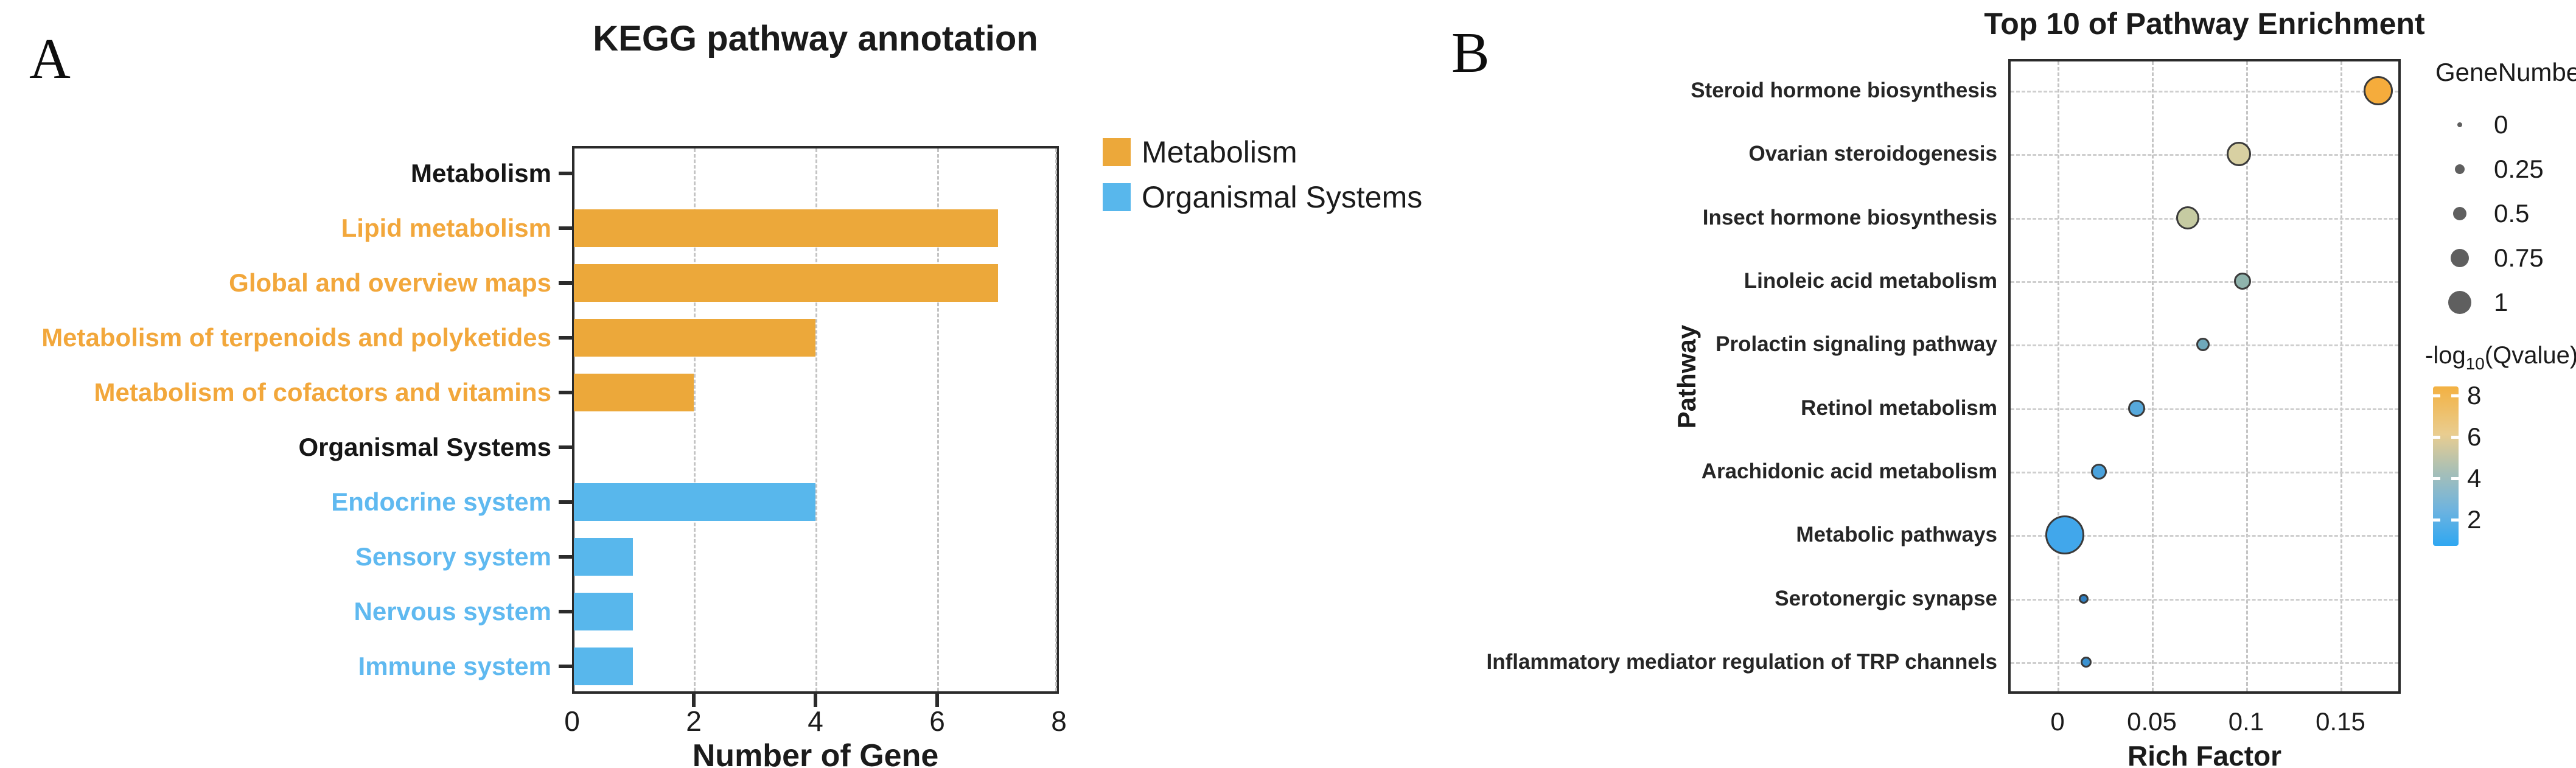 Image resolution: width=2576 pixels, height=768 pixels. I want to click on pathway-label: Linoleic acid metabolism, so click(1870, 281).